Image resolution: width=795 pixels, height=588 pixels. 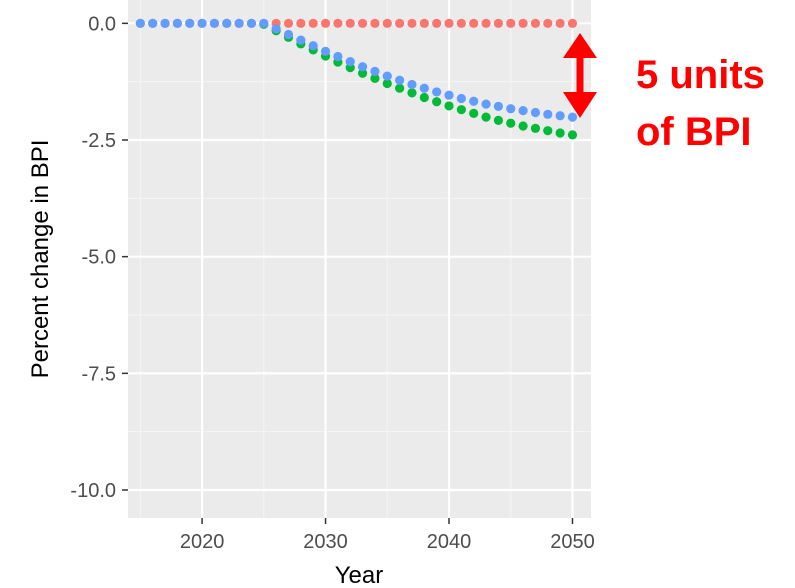 What do you see at coordinates (325, 542) in the screenshot?
I see `x-tick-label: 2030` at bounding box center [325, 542].